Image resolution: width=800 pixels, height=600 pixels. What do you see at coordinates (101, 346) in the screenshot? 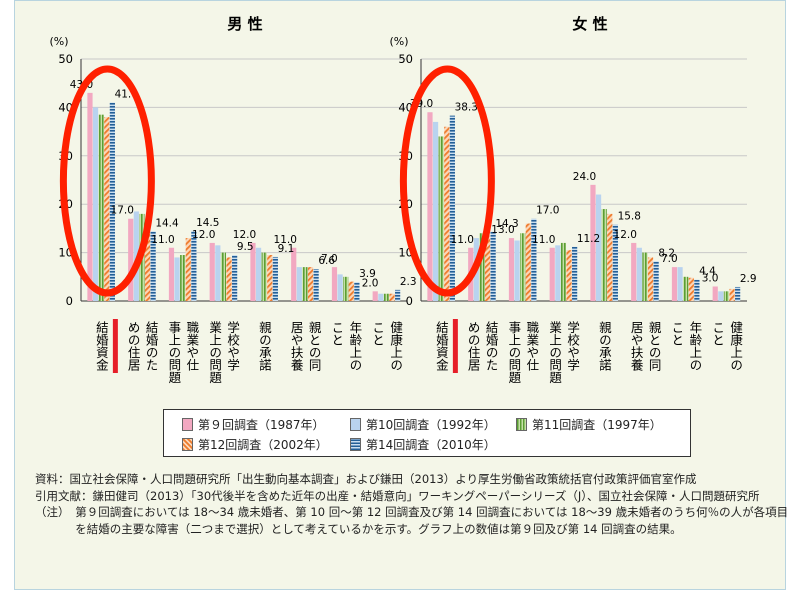
I see `x-tick-label: 結婚資金` at bounding box center [101, 346].